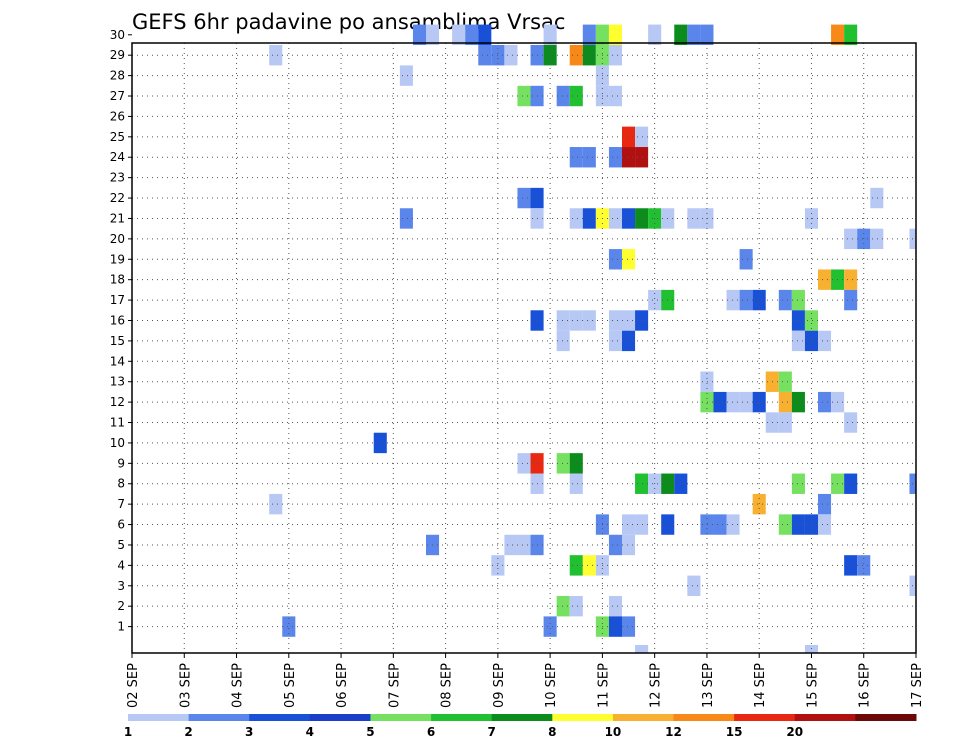  Describe the element at coordinates (551, 685) in the screenshot. I see `x-tick-label: 10 SEP` at that location.